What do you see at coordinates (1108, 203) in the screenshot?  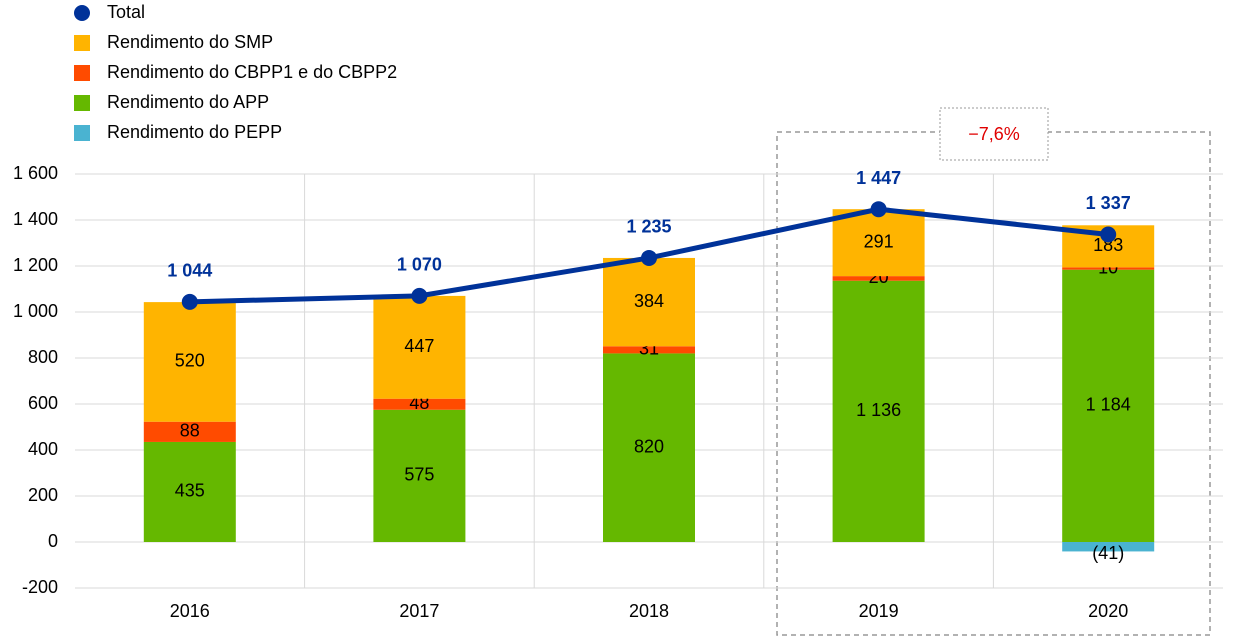 I see `total-label: 1 337` at bounding box center [1108, 203].